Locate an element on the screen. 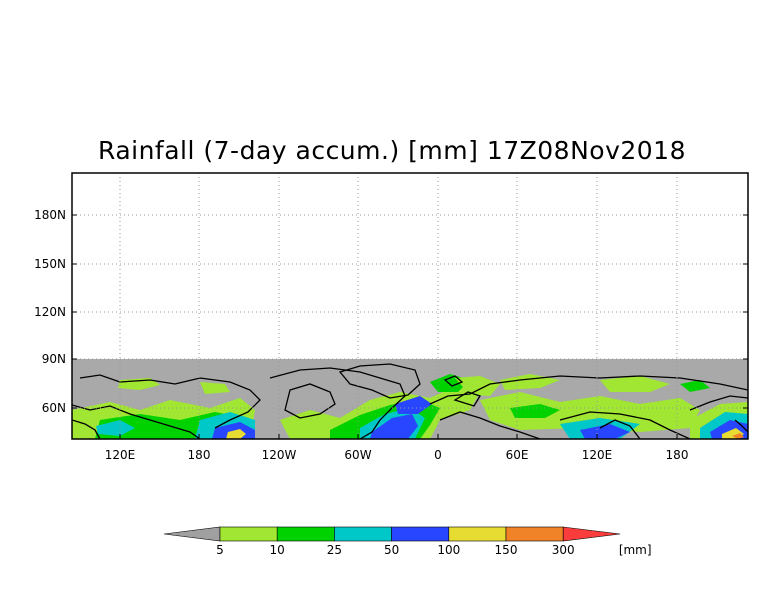  legend-label: 50 is located at coordinates (391, 550).